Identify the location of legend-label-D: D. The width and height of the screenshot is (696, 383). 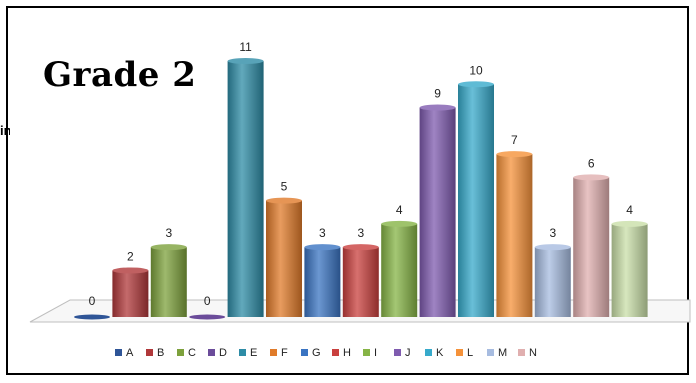
(223, 353).